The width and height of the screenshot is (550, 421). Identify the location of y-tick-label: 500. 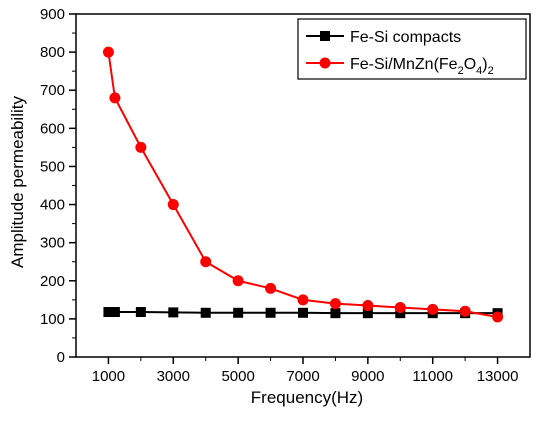
(52, 166).